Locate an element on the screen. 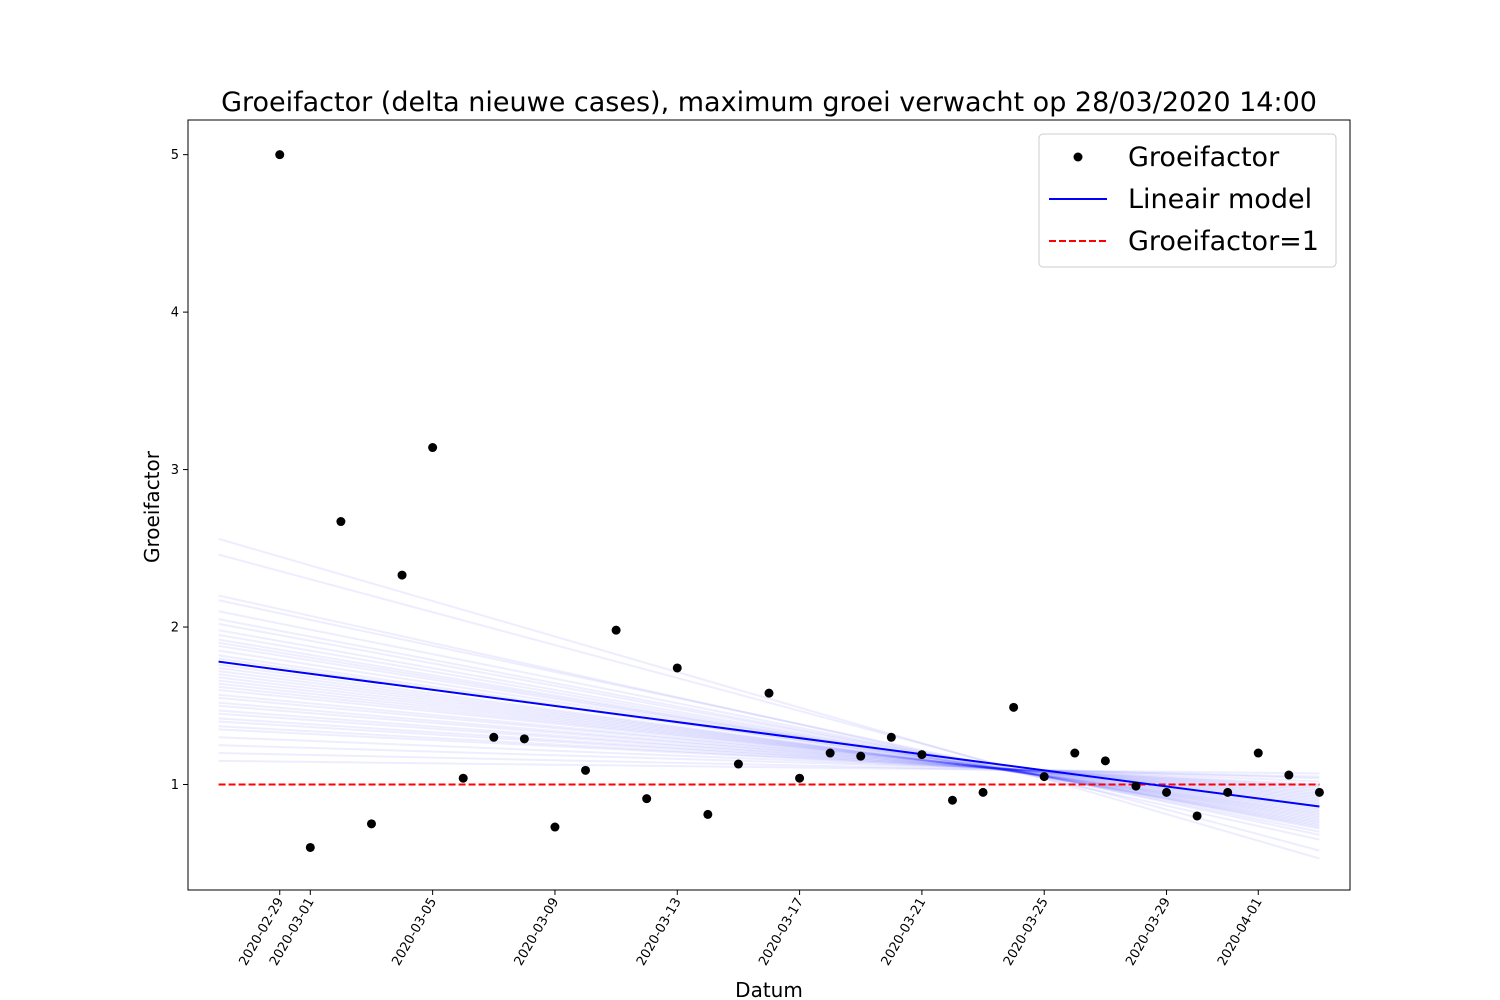 Image resolution: width=1500 pixels, height=1000 pixels. legend-label-model: Lineair model is located at coordinates (1220, 199).